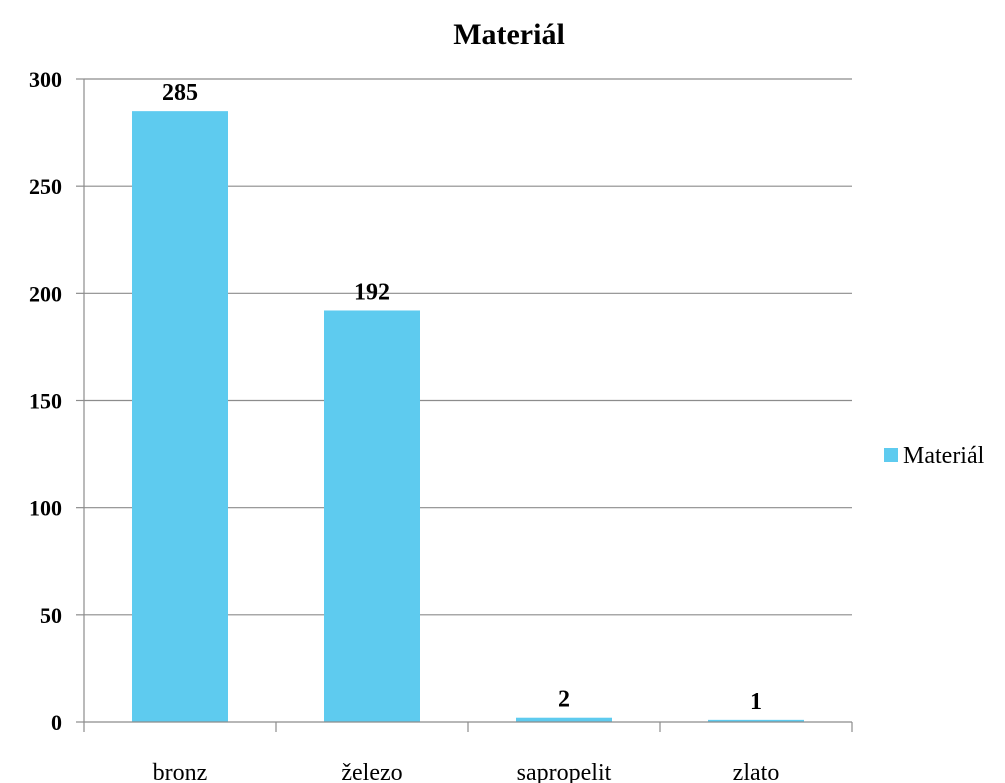 This screenshot has width=1005, height=783. What do you see at coordinates (372, 292) in the screenshot?
I see `data-label: 192` at bounding box center [372, 292].